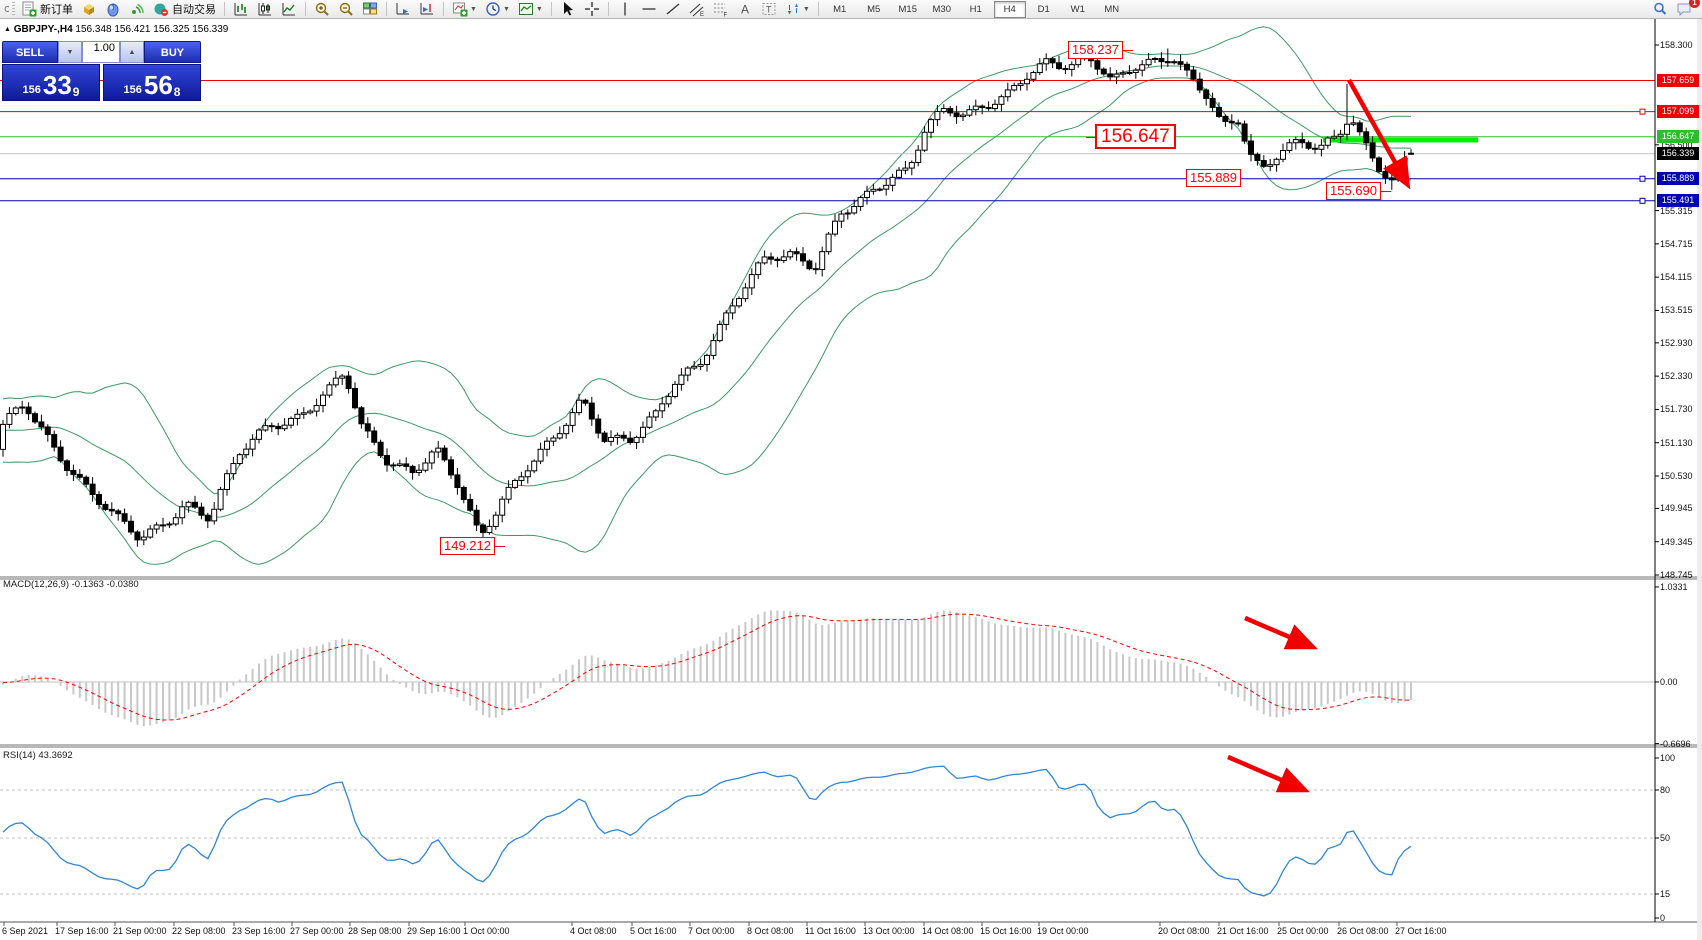  I want to click on equidistant-channel-icon: E, so click(696, 10).